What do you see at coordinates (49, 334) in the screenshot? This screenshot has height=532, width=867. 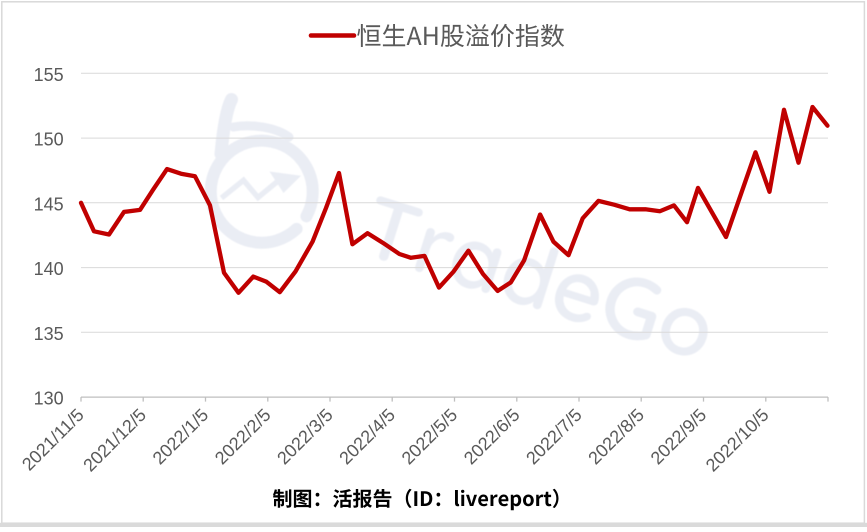 I see `svg-text: 135` at bounding box center [49, 334].